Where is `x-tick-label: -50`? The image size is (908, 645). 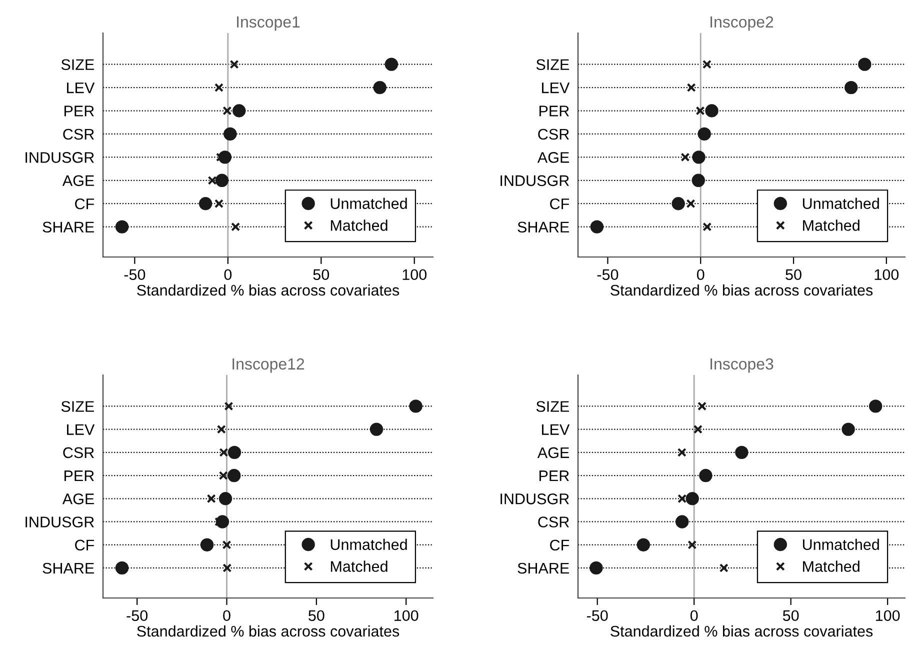 x-tick-label: -50 is located at coordinates (135, 274).